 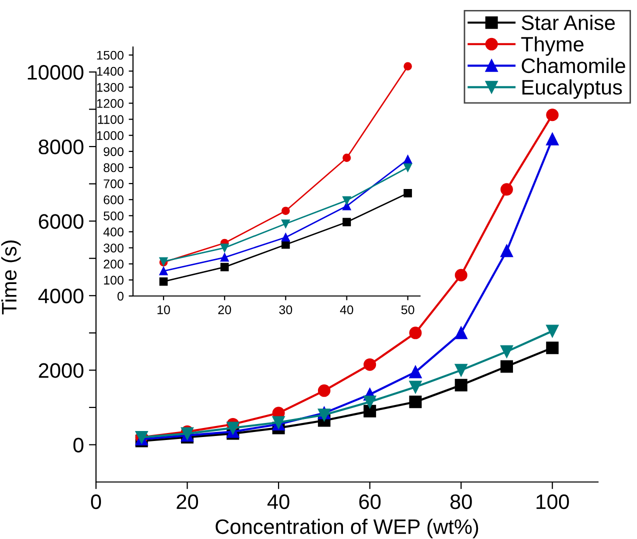 I want to click on x-axis-title: Concentration of WEP (wt%), so click(x=347, y=528).